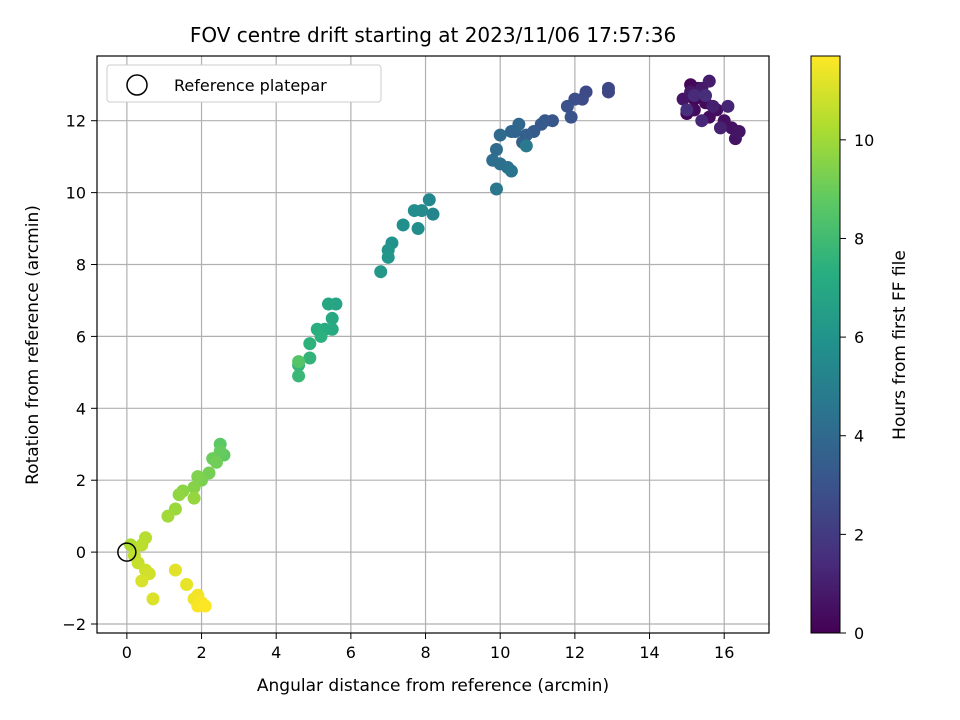 The width and height of the screenshot is (960, 720). I want to click on x-tick-label-0: 0, so click(127, 652).